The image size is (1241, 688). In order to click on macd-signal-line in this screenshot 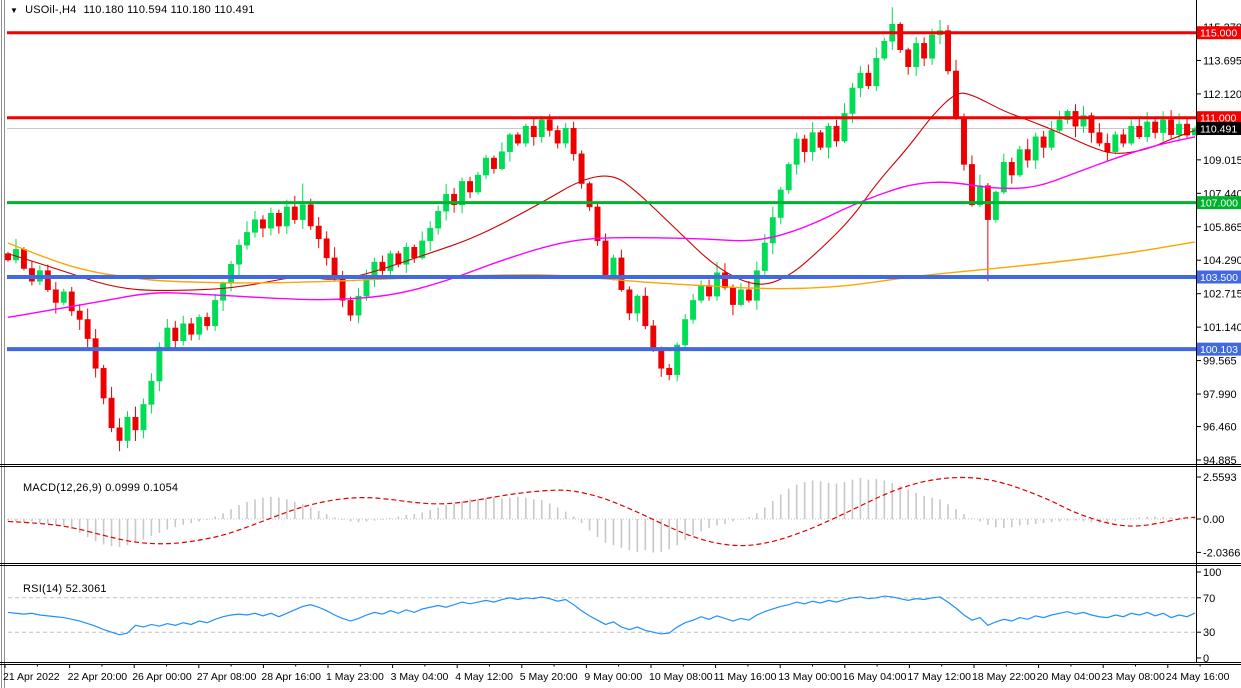, I will do `click(601, 511)`.